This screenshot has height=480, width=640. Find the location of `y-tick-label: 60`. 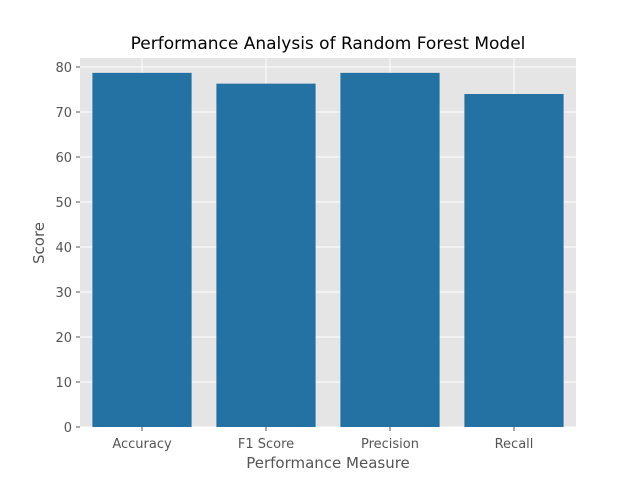

y-tick-label: 60 is located at coordinates (63, 158).